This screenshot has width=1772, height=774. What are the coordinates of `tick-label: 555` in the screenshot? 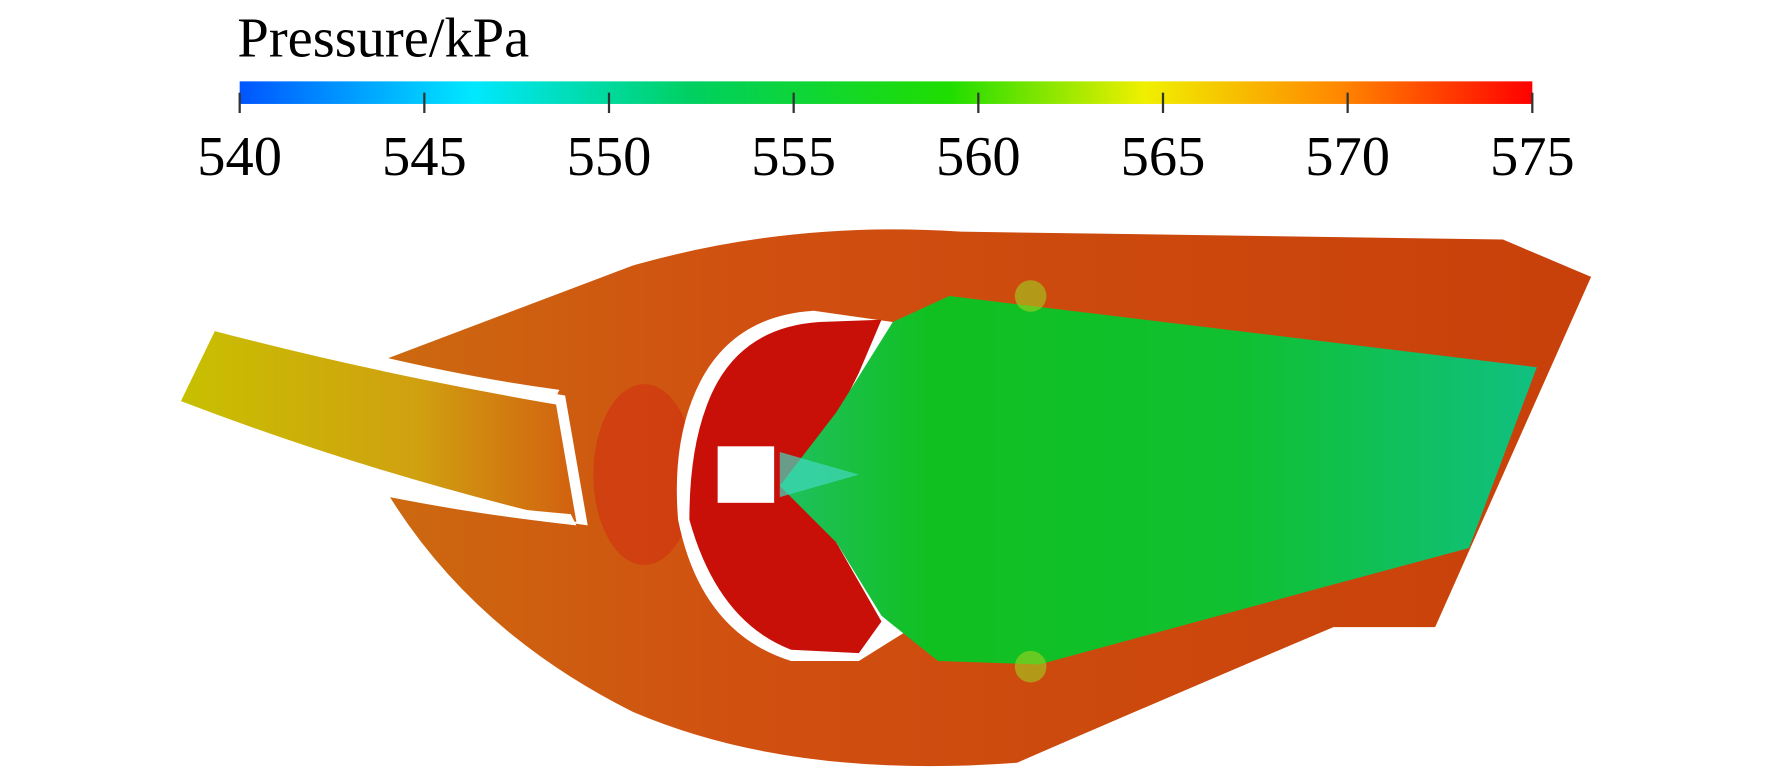 It's located at (793, 157).